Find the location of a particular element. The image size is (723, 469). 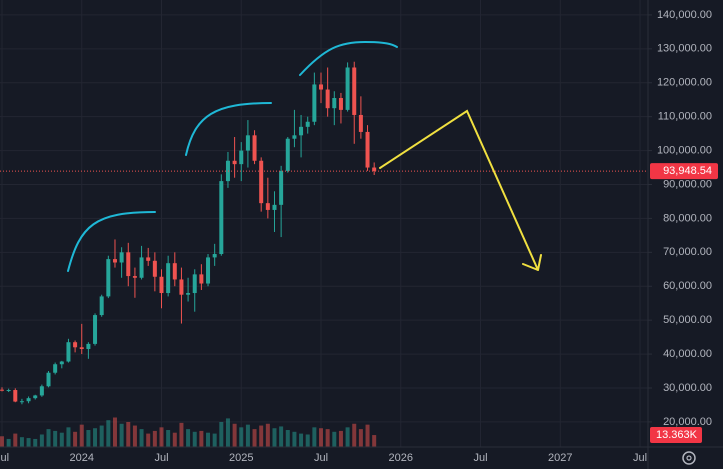

current-price-label: 93,948.54 is located at coordinates (687, 171).